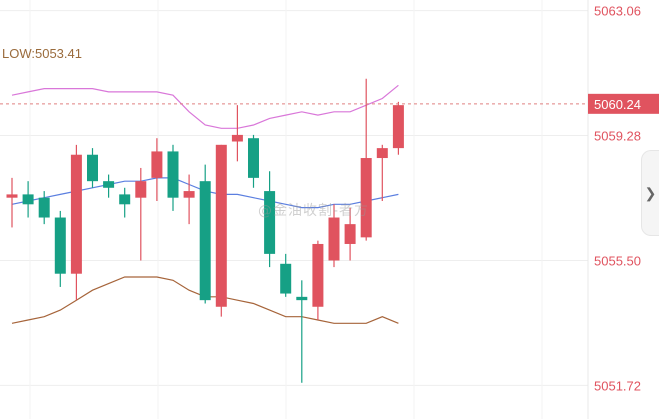 Image resolution: width=659 pixels, height=419 pixels. What do you see at coordinates (617, 11) in the screenshot?
I see `y-tick-label: 5063.06` at bounding box center [617, 11].